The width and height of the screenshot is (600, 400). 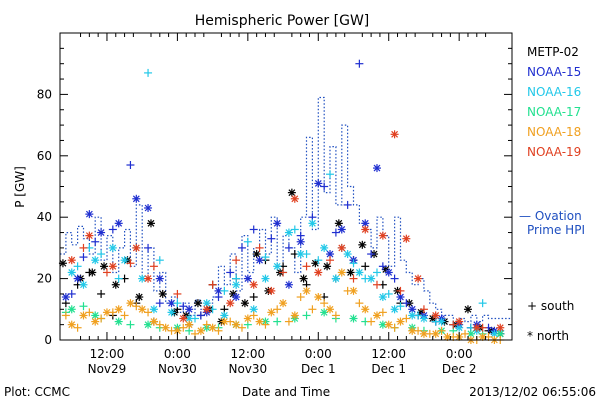 I want to click on legend-entry: METP-02, so click(x=553, y=52).